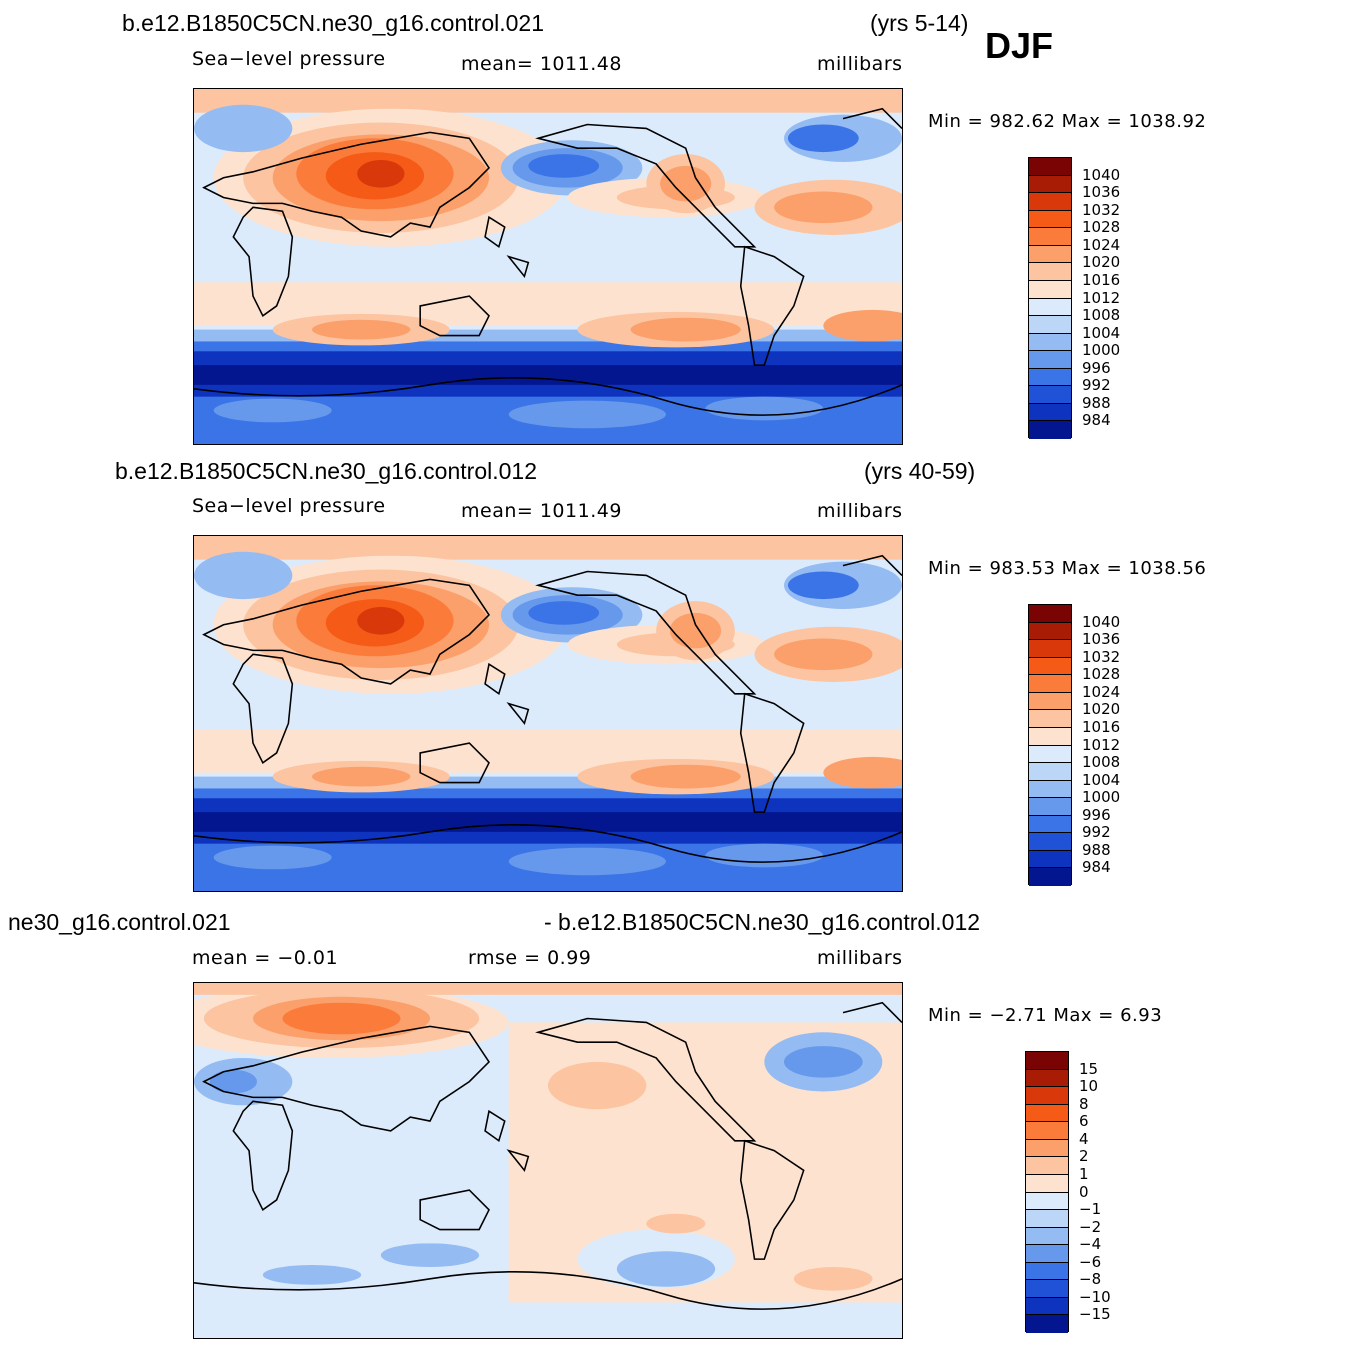 The width and height of the screenshot is (1350, 1353). Describe the element at coordinates (860, 64) in the screenshot. I see `panel1-units: millibars` at that location.